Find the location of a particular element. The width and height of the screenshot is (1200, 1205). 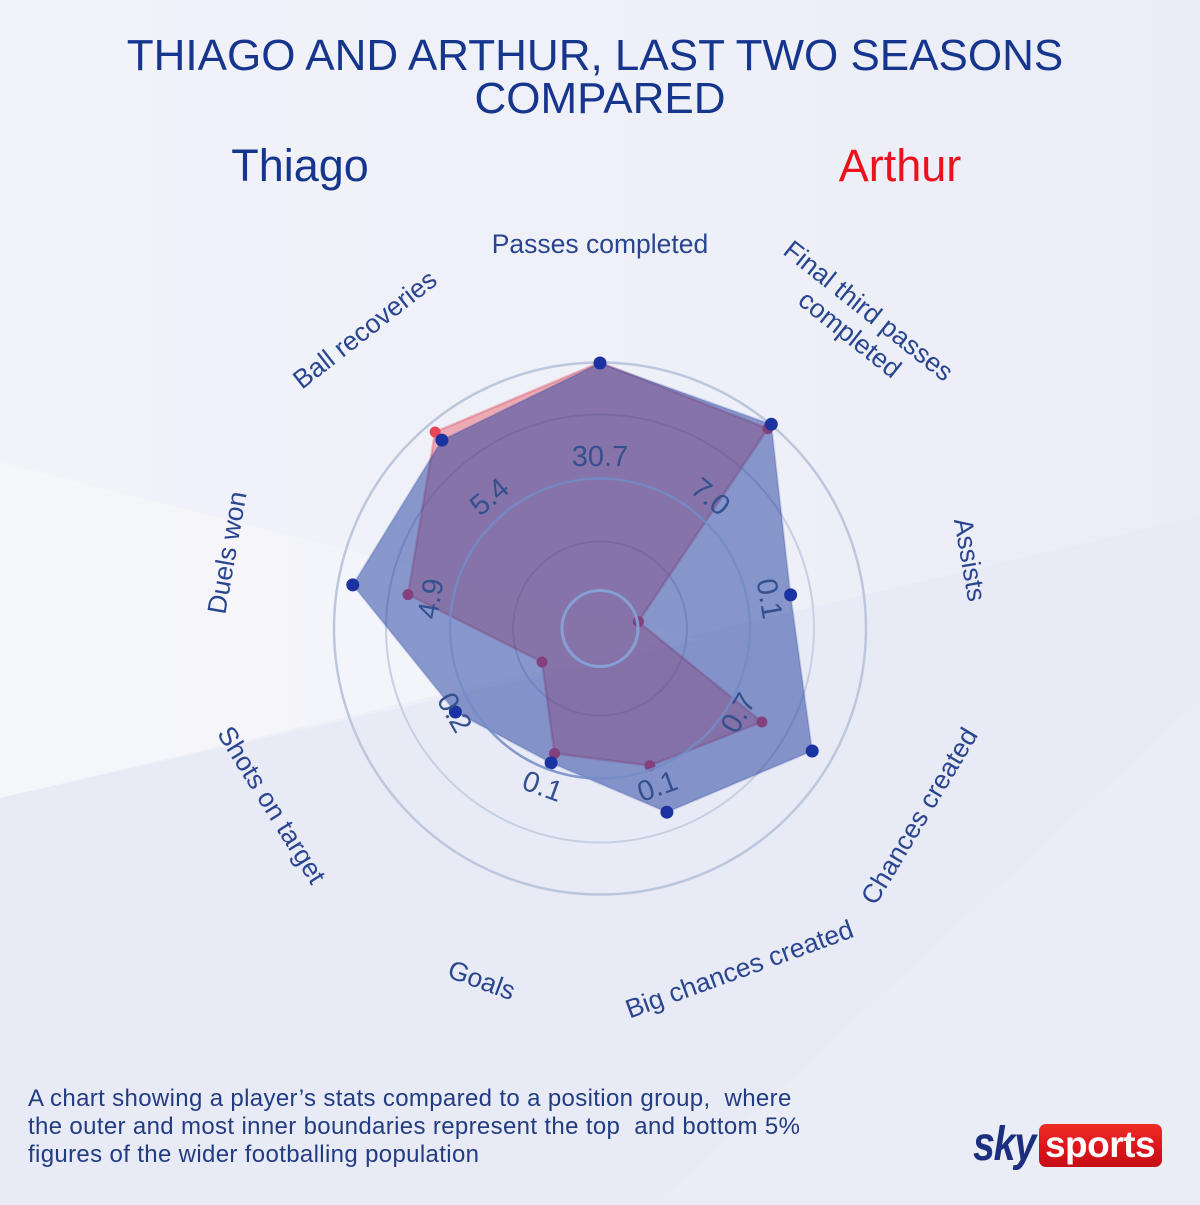

svg-text: Passes completed is located at coordinates (600, 244).